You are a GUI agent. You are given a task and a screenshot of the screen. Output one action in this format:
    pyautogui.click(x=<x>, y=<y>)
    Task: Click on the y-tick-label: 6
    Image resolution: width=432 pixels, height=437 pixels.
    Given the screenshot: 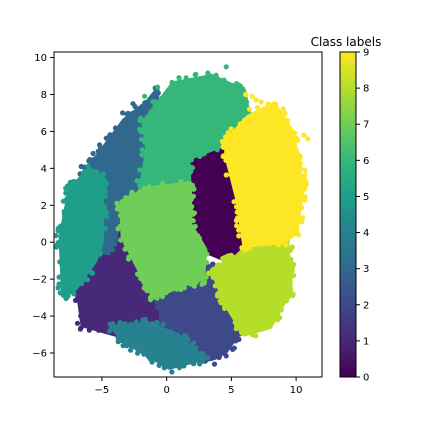 What is the action you would take?
    pyautogui.click(x=44, y=132)
    